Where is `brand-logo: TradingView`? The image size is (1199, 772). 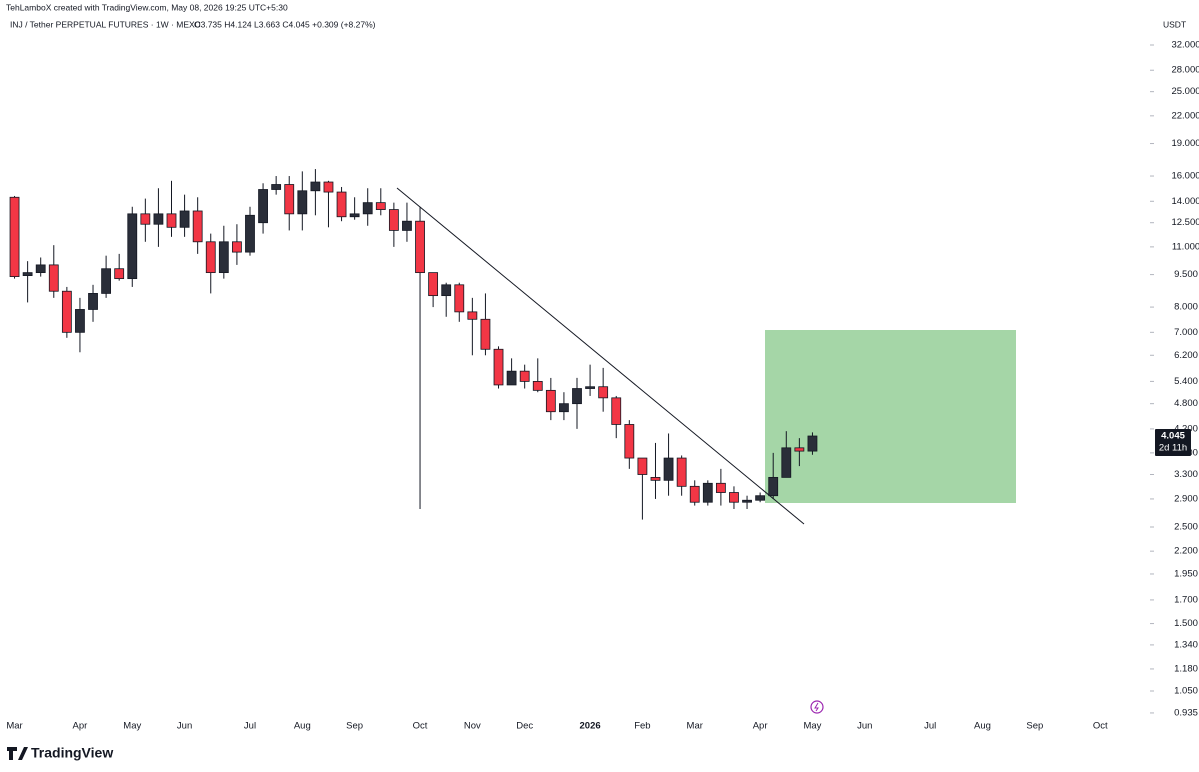 brand-logo: TradingView is located at coordinates (60, 753).